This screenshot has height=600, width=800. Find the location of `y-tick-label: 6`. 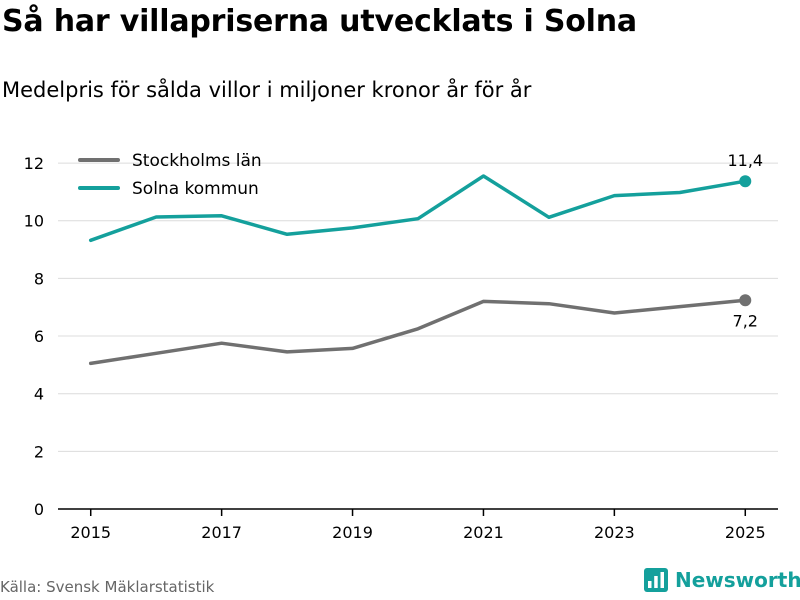

y-tick-label: 6 is located at coordinates (39, 336).